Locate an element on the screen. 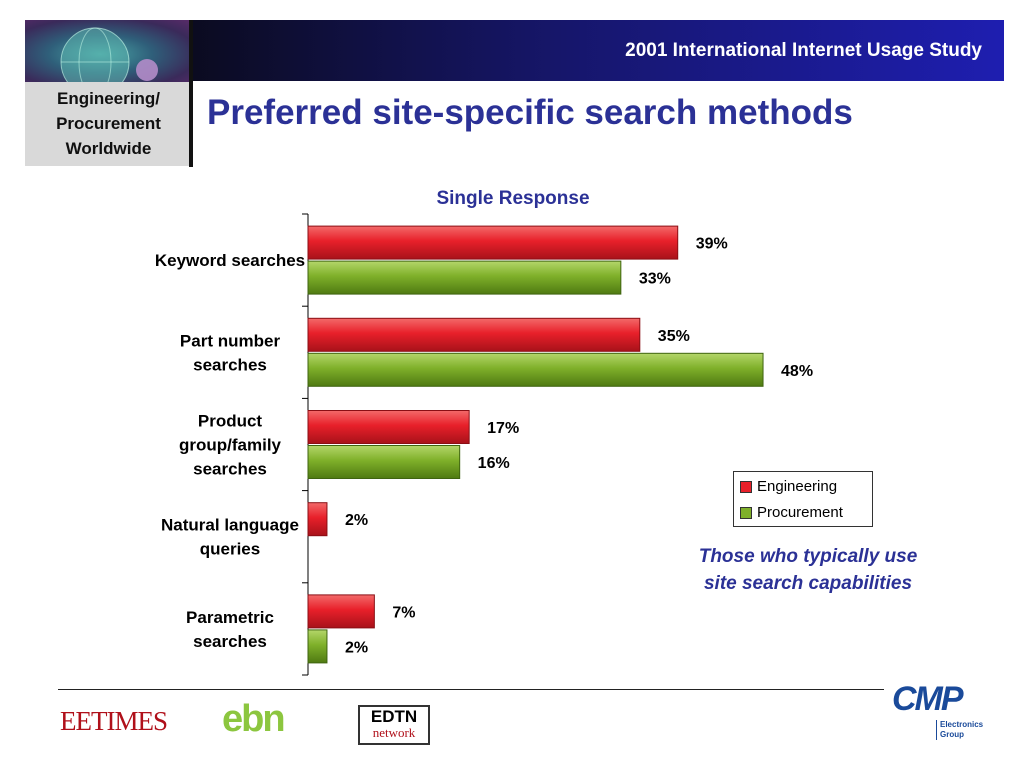  category-label: Natural language is located at coordinates (230, 525).